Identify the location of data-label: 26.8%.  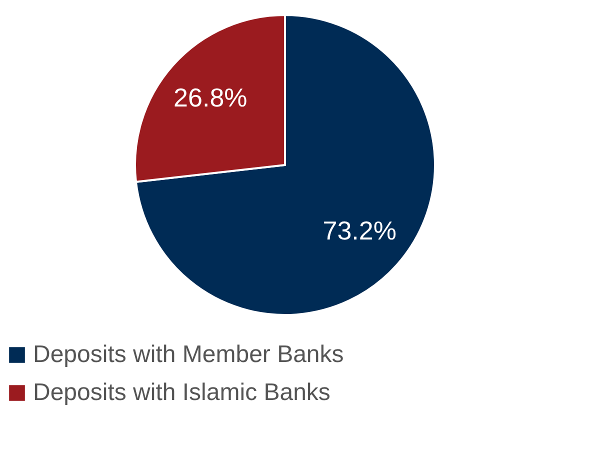
(211, 97).